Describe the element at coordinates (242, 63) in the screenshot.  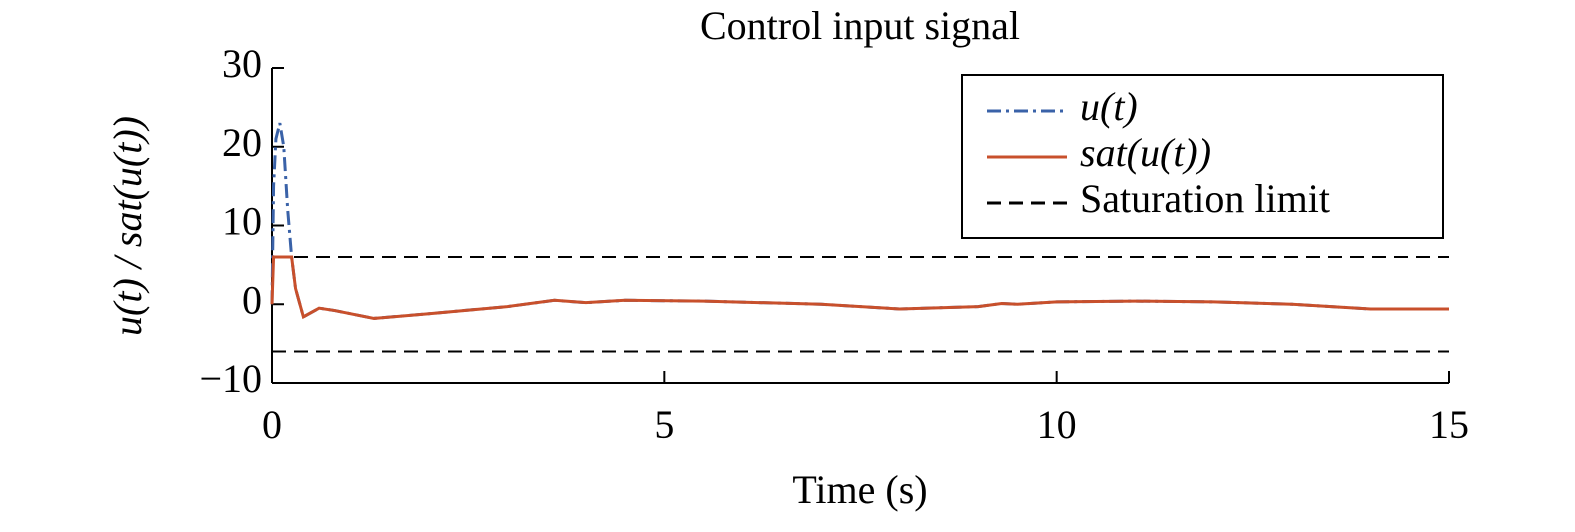
I see `y-tick-label: 30` at that location.